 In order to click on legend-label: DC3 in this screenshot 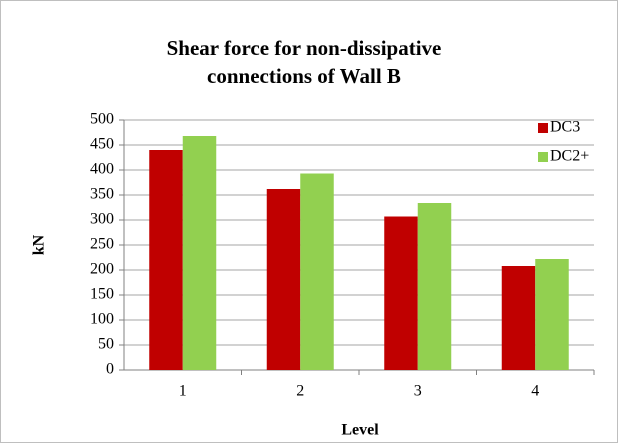, I will do `click(565, 127)`.